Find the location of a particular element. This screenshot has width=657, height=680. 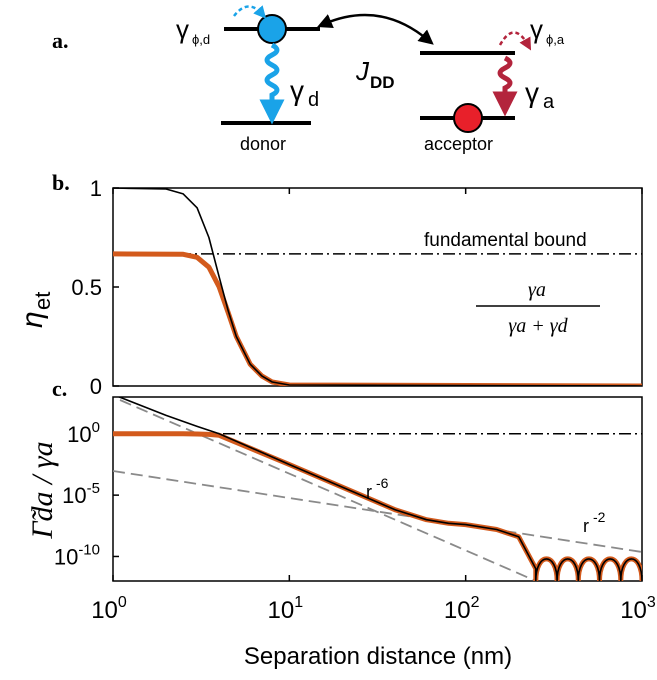

r6-annotation: r -6 is located at coordinates (377, 488).